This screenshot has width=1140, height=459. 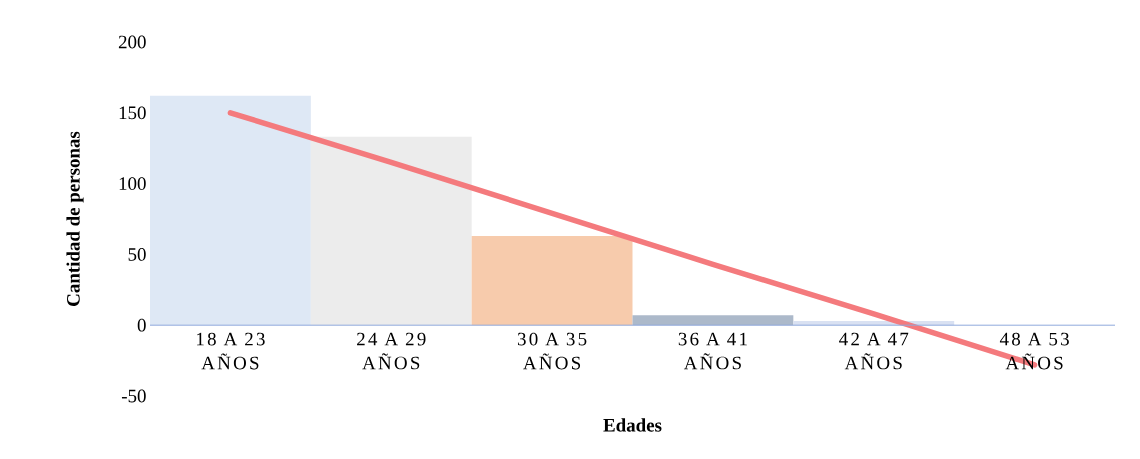 What do you see at coordinates (231, 351) in the screenshot?
I see `x-tick-label: 18 A 23 AÑOS` at bounding box center [231, 351].